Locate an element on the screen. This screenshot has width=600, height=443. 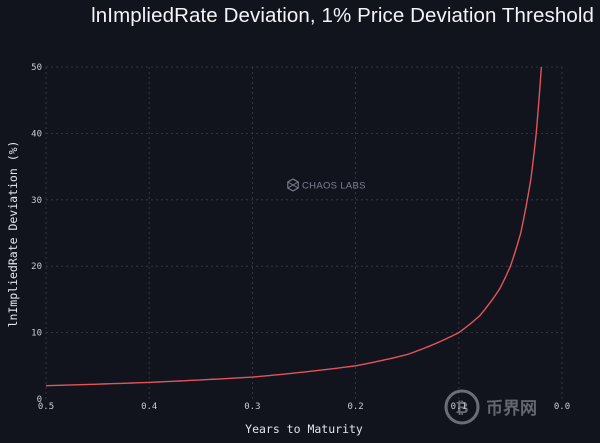
y-axis-label: lnImpliedRate Deviation (%) is located at coordinates (13, 234).